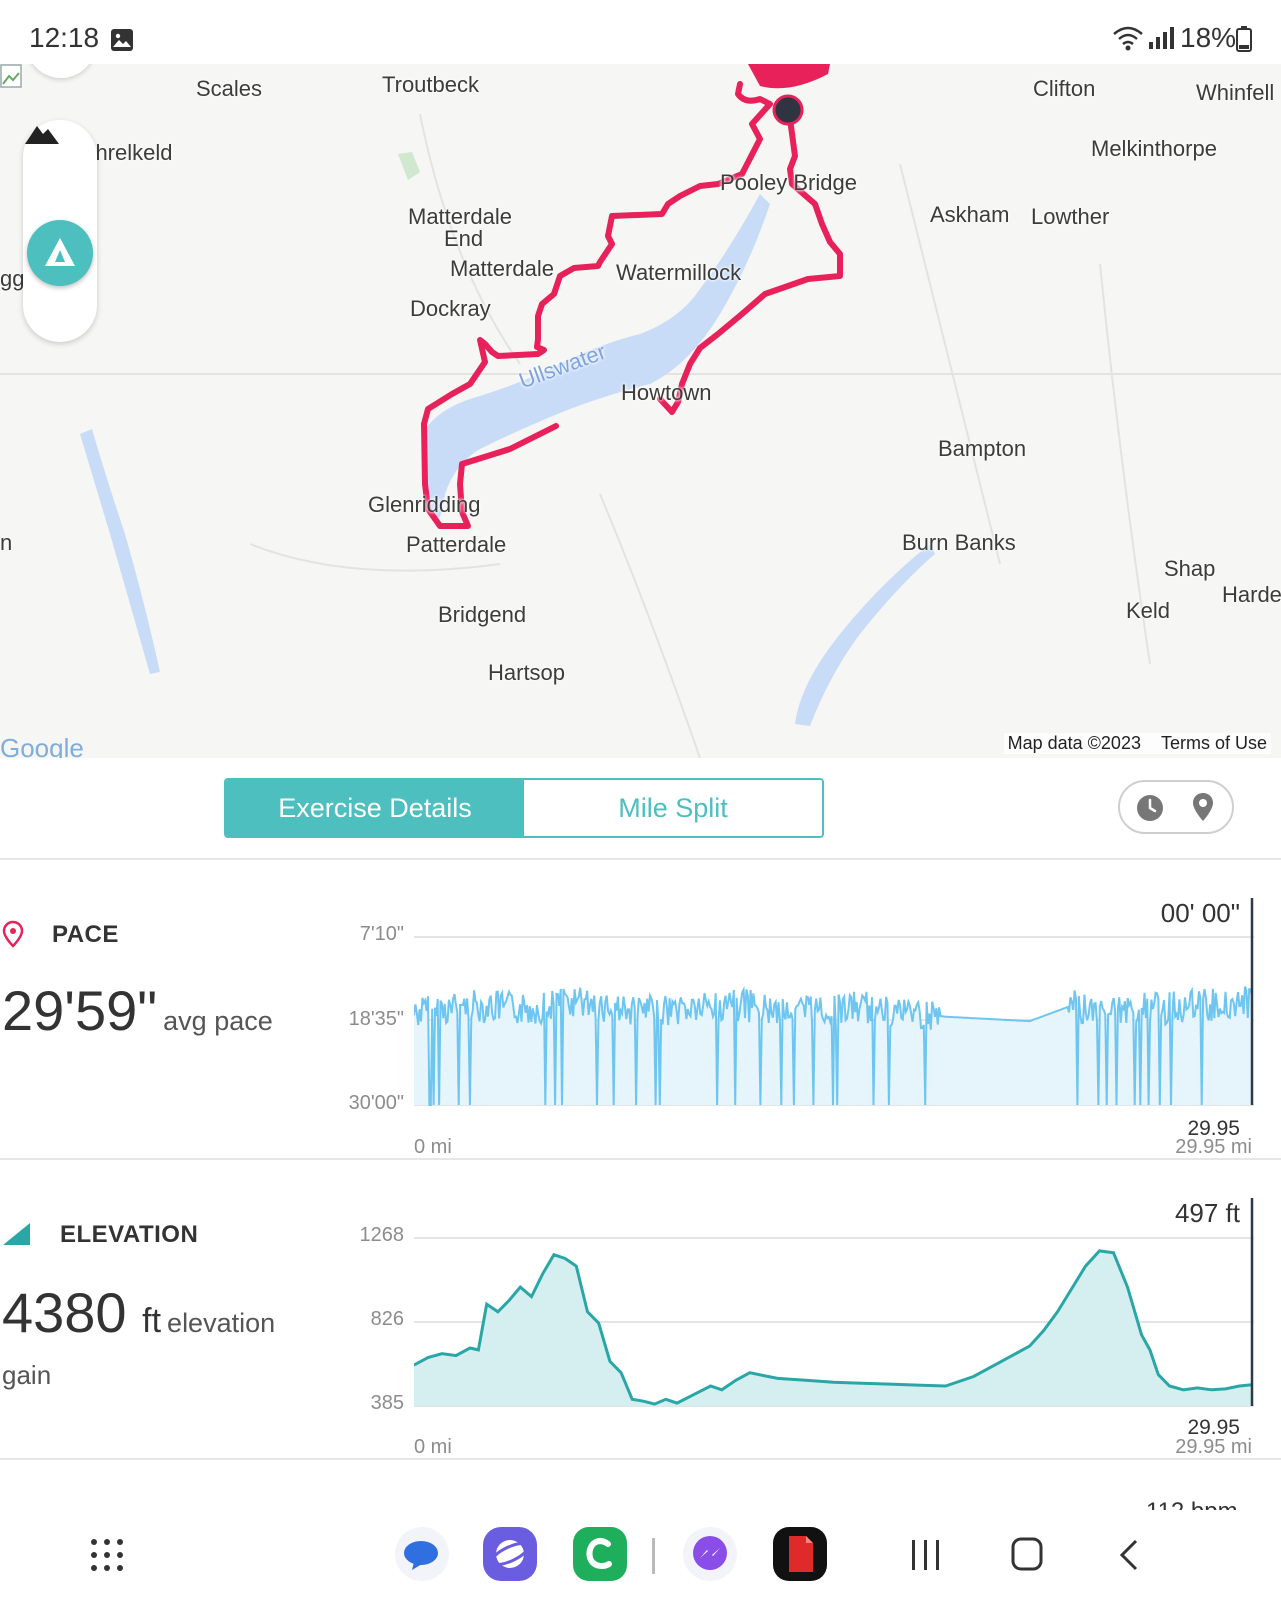  I want to click on wifi-icon, so click(1128, 38).